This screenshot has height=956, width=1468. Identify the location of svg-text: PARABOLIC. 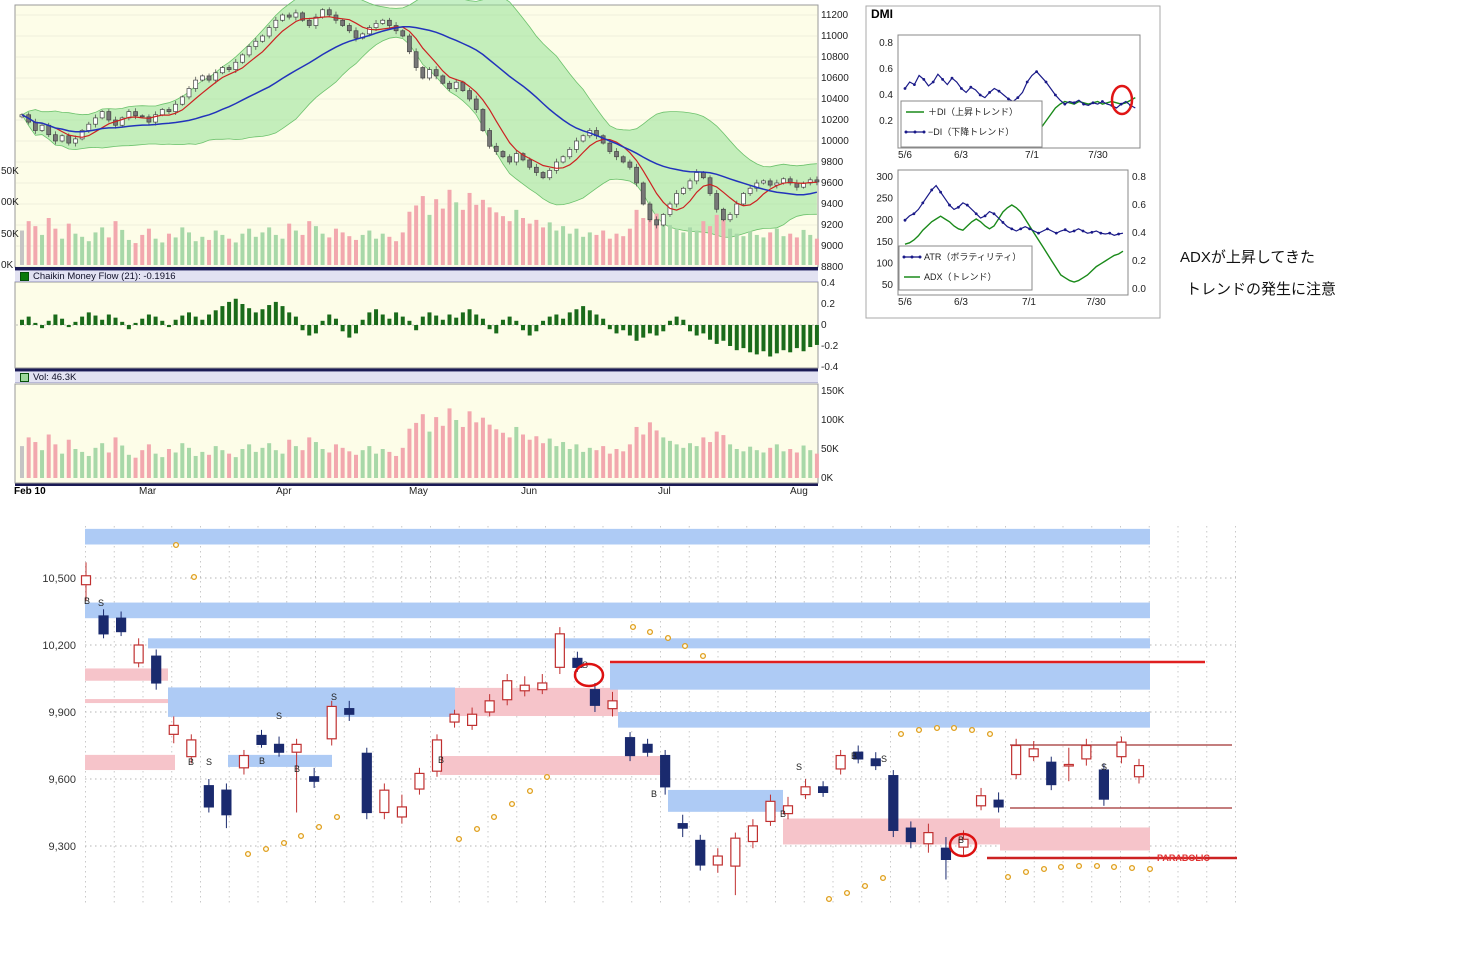
(1183, 858).